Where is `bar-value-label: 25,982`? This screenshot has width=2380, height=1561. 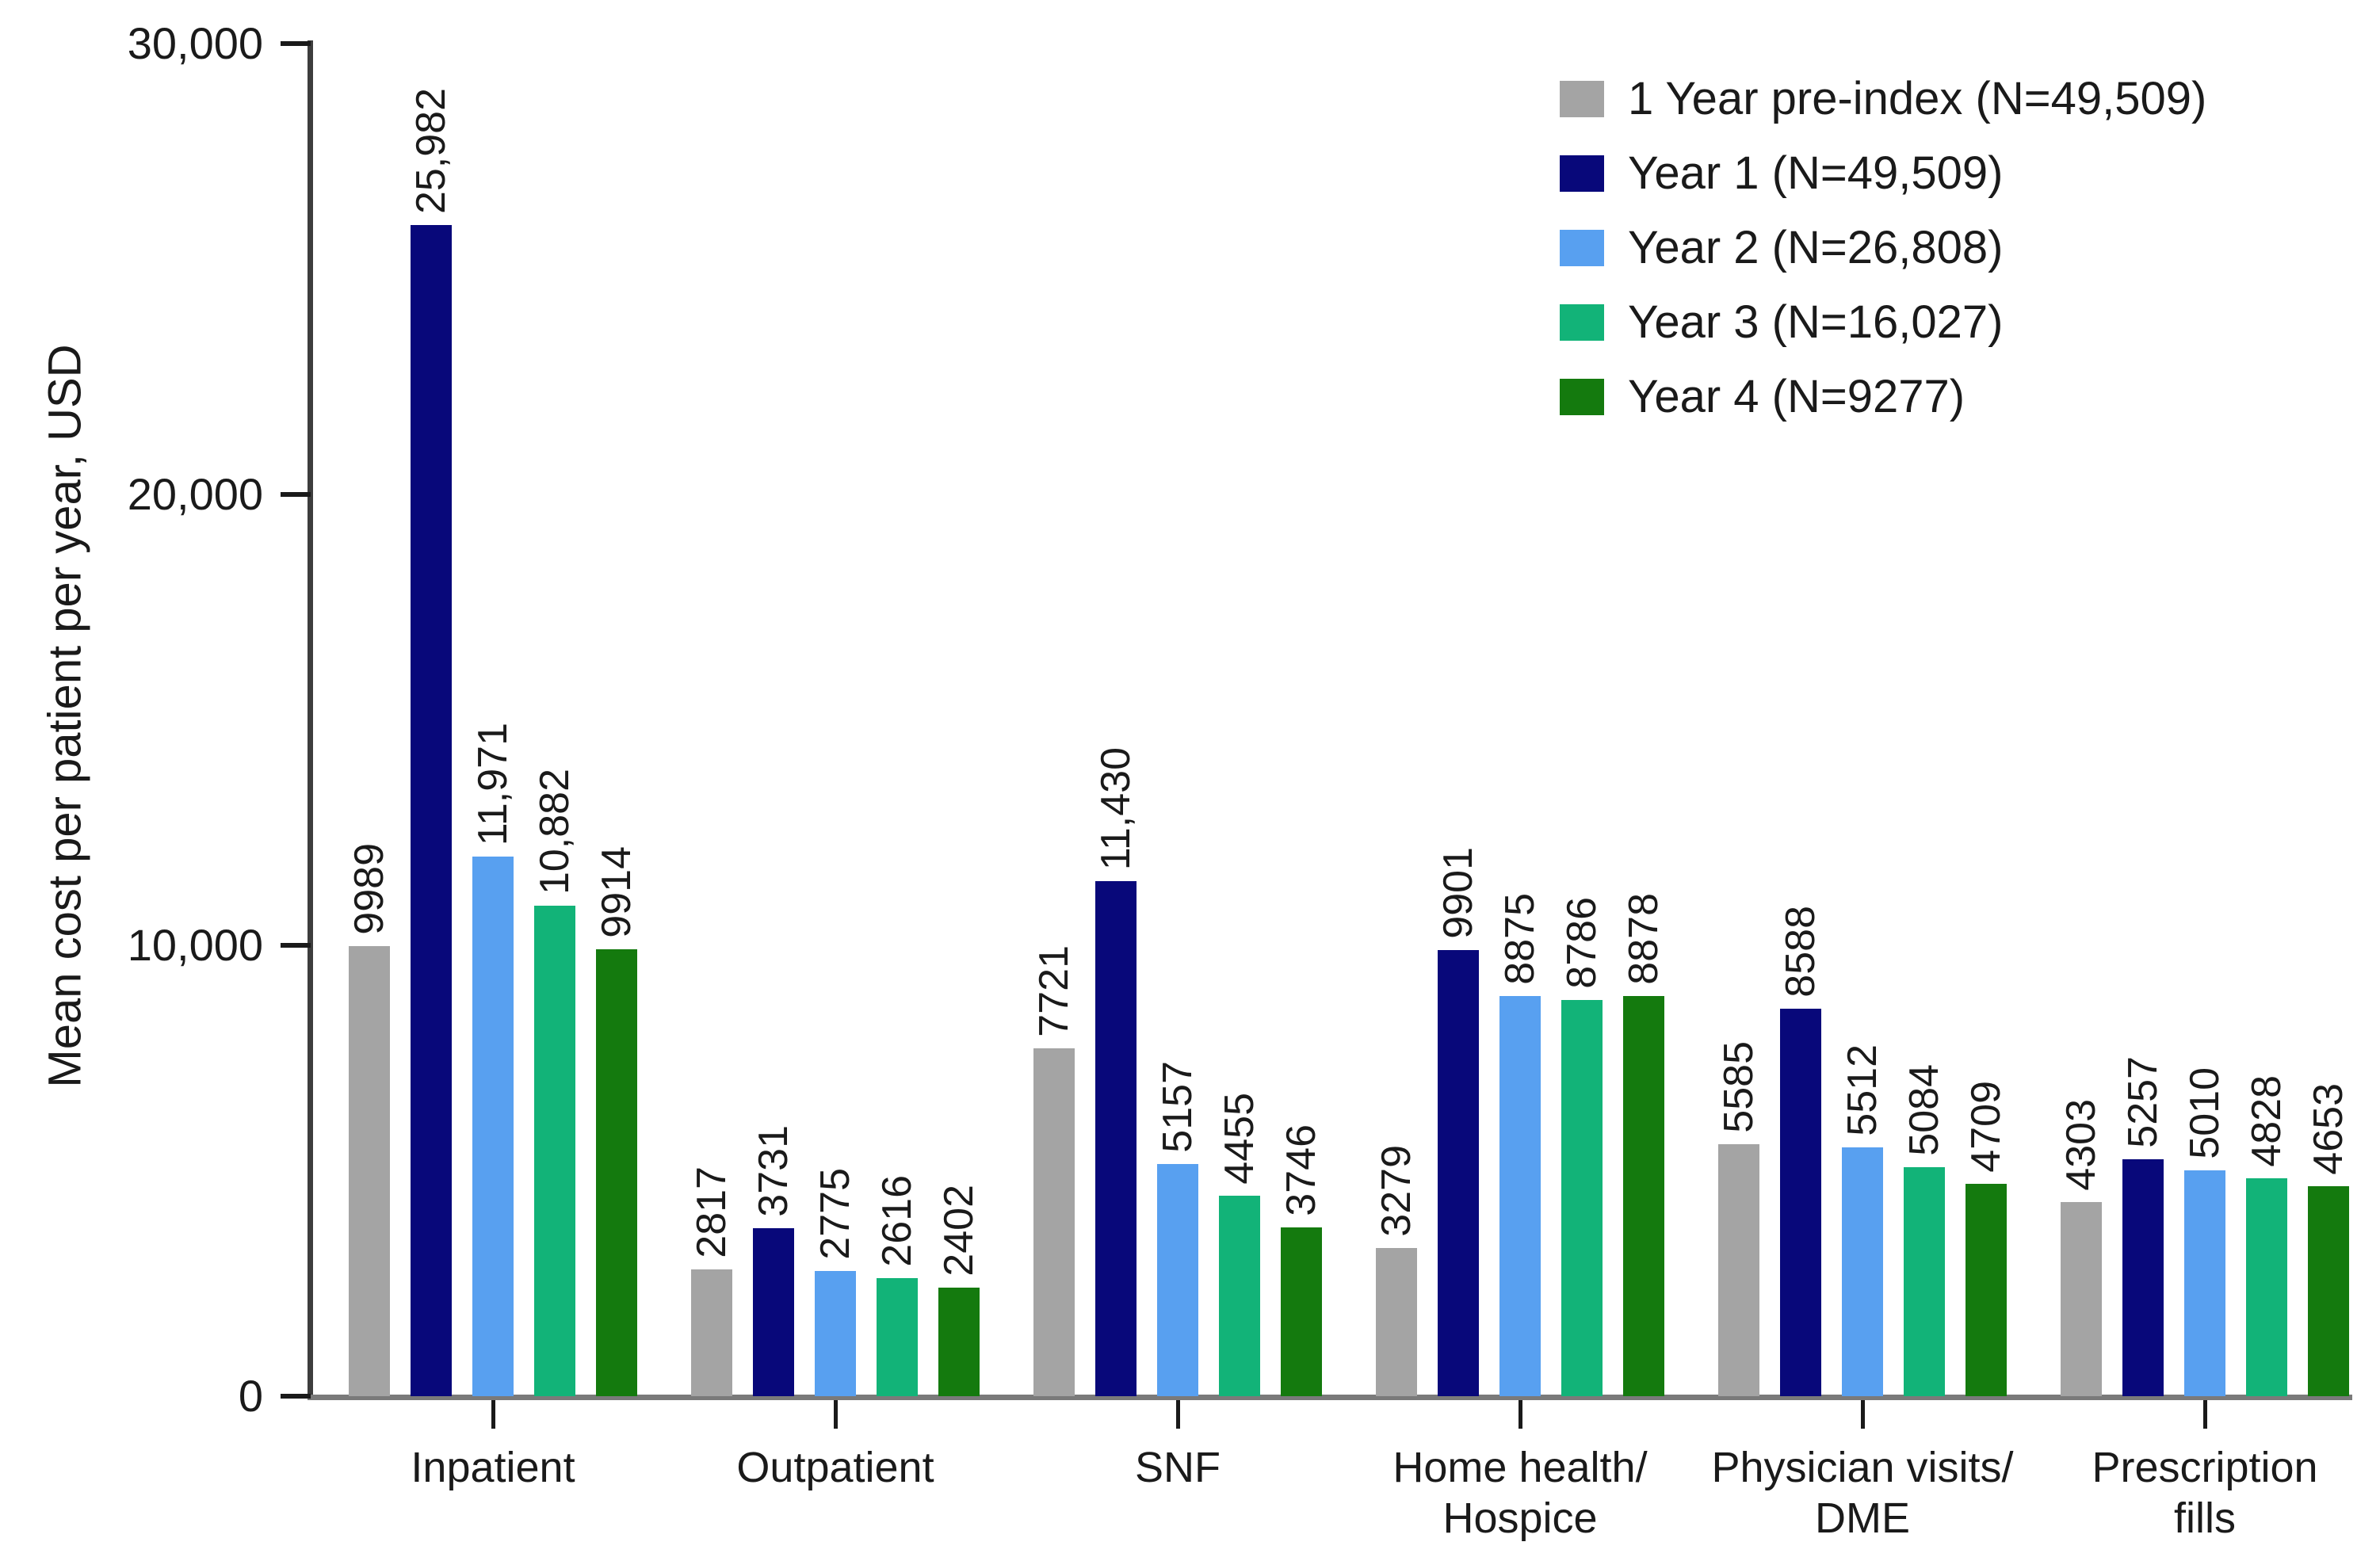
bar-value-label: 25,982 is located at coordinates (431, 150).